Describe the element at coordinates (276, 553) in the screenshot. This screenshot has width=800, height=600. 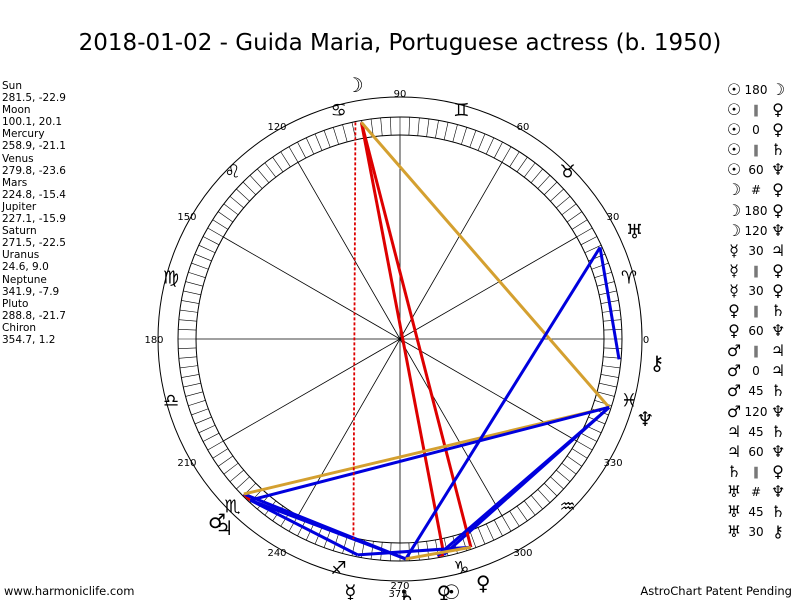
I see `degree-label: 240` at that location.